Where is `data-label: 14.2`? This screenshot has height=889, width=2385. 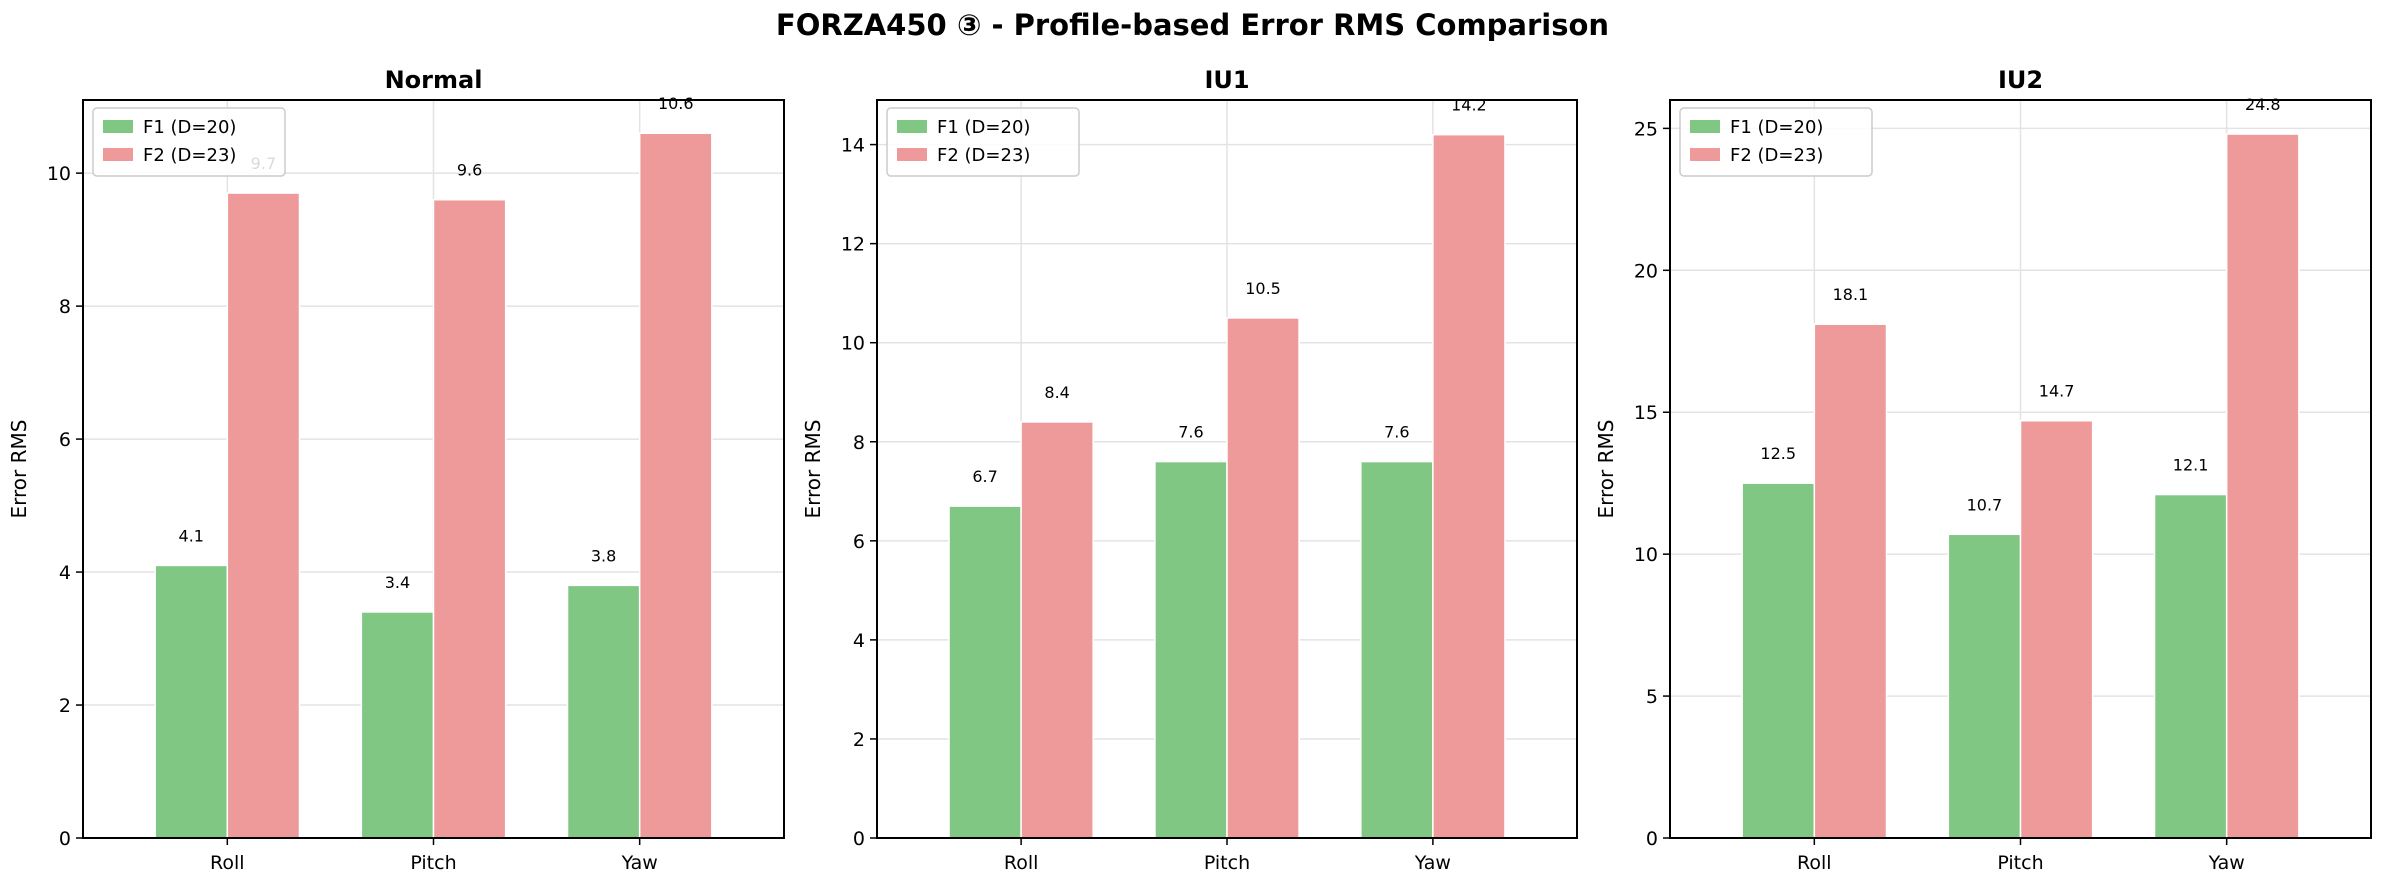 data-label: 14.2 is located at coordinates (1469, 105).